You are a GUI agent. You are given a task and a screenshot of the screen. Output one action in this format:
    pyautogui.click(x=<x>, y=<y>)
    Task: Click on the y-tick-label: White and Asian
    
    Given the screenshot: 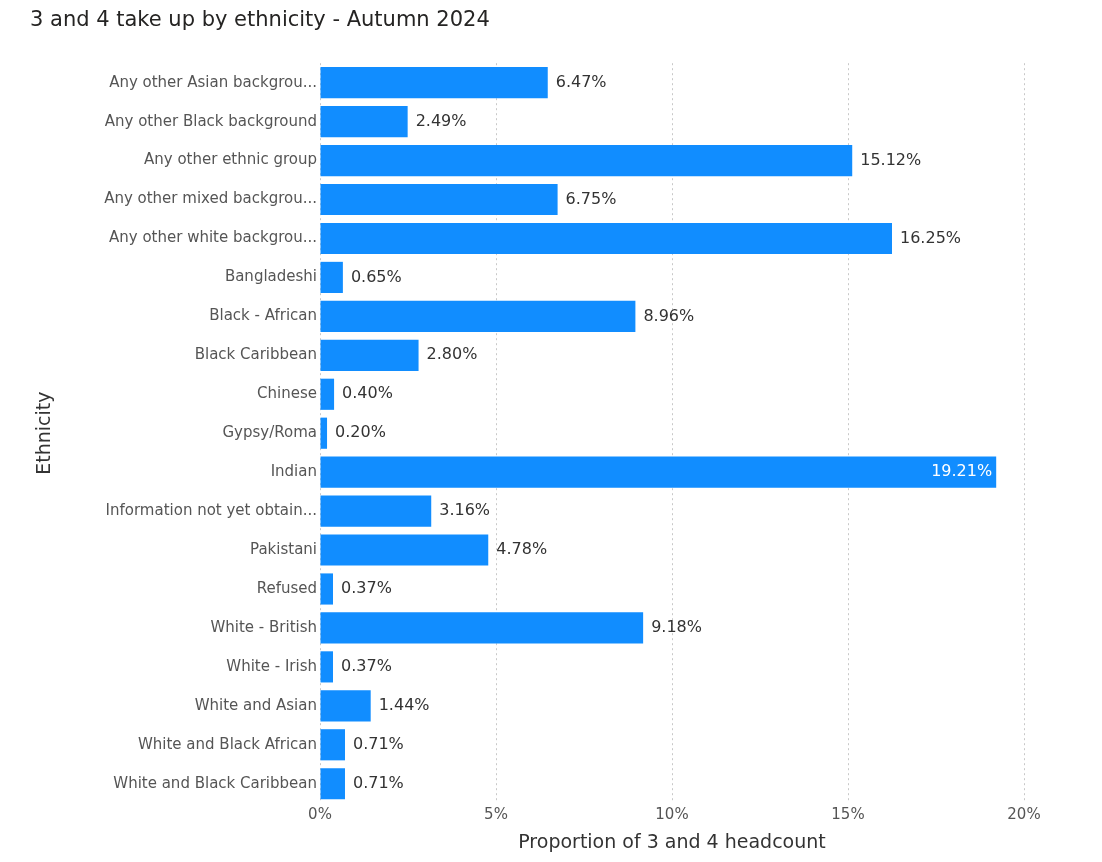 What is the action you would take?
    pyautogui.click(x=255, y=704)
    